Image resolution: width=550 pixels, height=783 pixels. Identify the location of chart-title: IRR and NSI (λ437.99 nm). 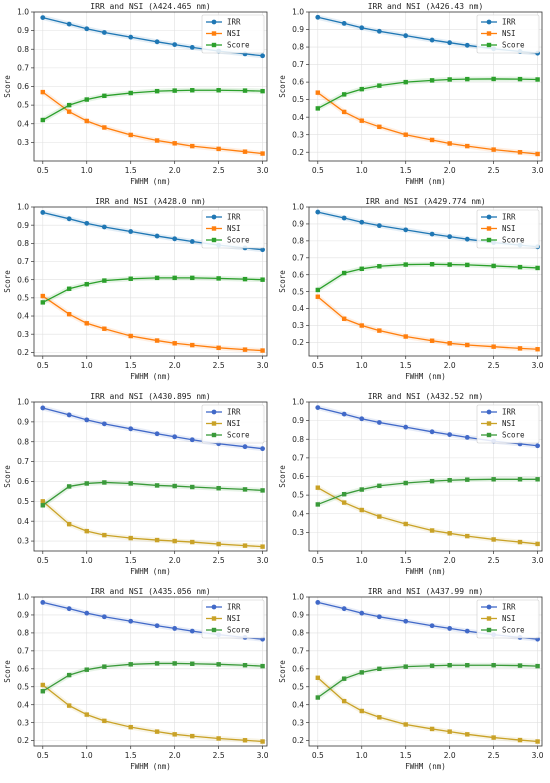
(426, 591).